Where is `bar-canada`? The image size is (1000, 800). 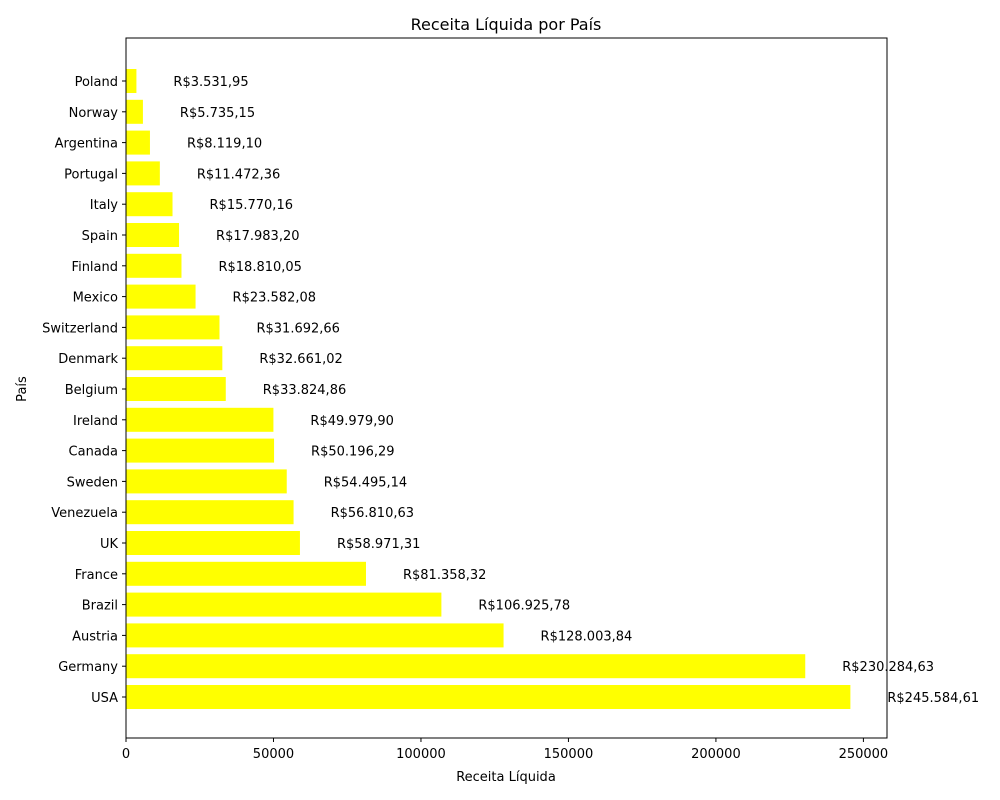
bar-canada is located at coordinates (200, 450).